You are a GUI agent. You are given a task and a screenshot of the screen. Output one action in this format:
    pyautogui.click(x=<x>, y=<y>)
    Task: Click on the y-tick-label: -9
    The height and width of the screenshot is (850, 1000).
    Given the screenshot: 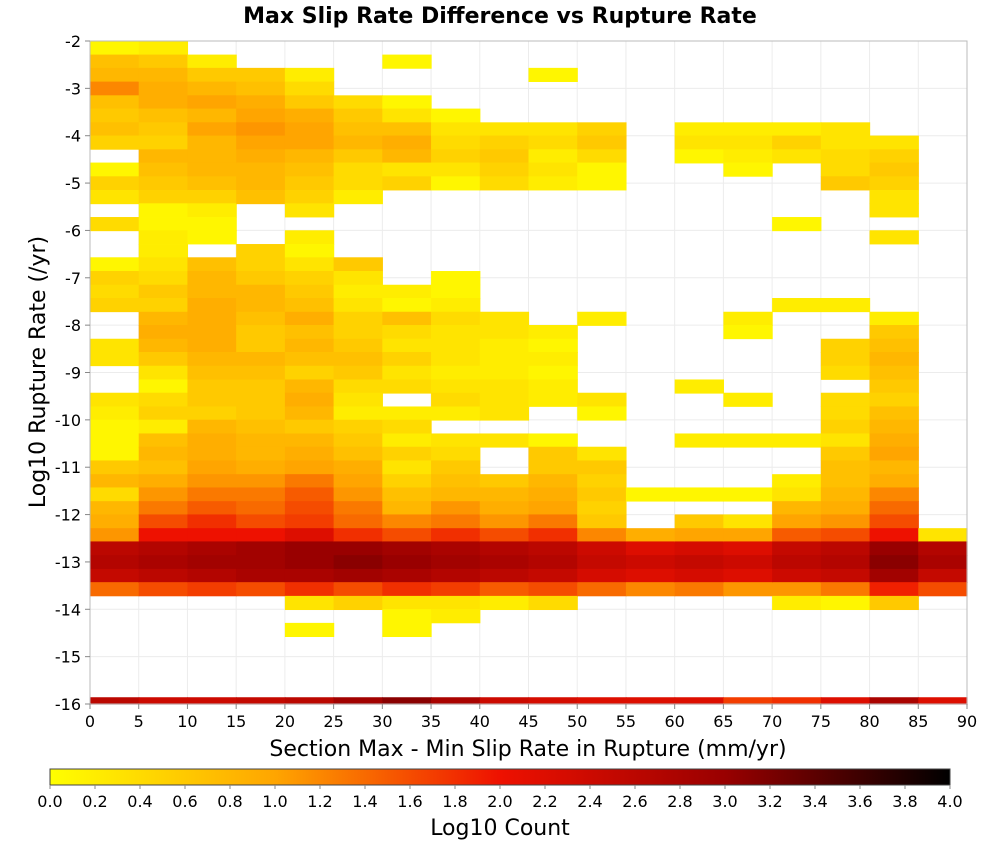 What is the action you would take?
    pyautogui.click(x=73, y=373)
    